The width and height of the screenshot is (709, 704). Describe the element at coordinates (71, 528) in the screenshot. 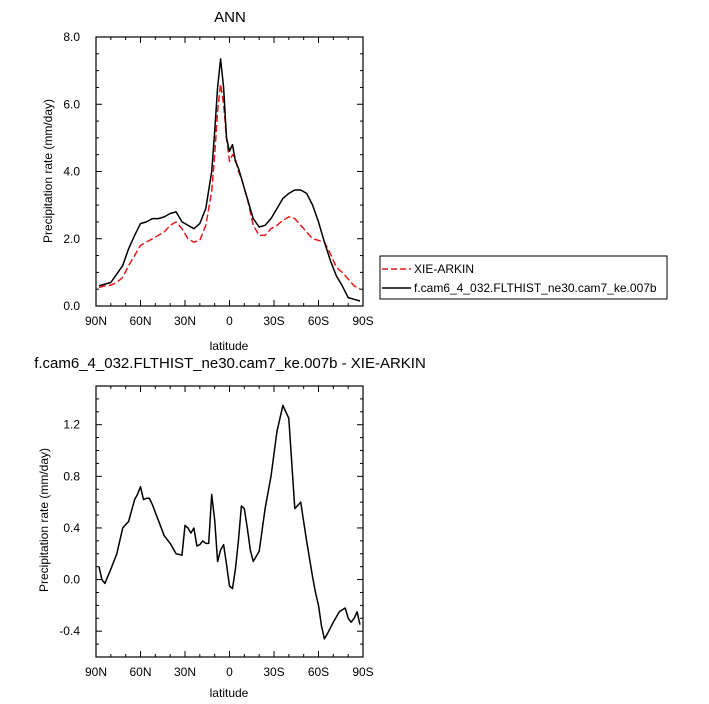

I see `bottom-y-tick-label: 0.4` at that location.